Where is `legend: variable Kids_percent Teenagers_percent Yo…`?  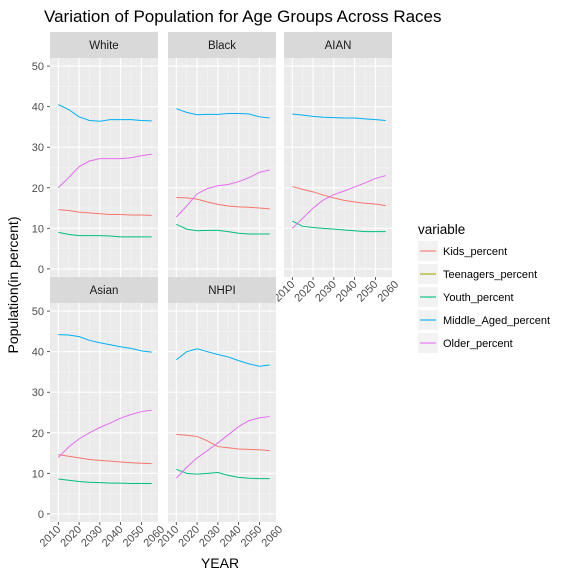
legend: variable Kids_percent Teenagers_percent Yo… is located at coordinates (484, 287).